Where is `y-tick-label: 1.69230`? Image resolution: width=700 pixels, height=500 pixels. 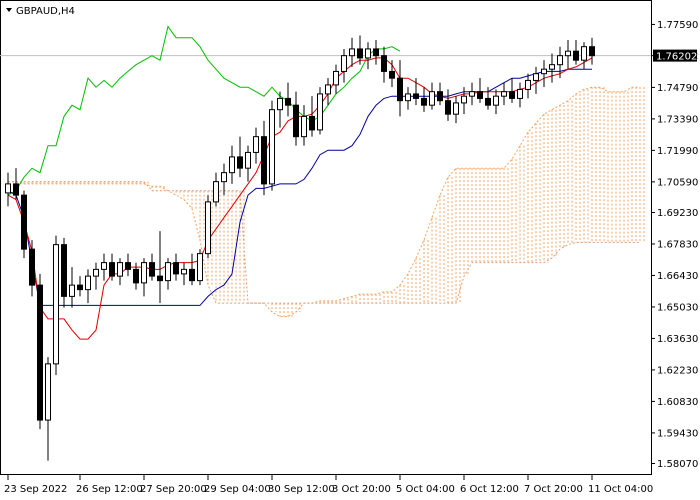 y-tick-label: 1.69230 is located at coordinates (677, 213).